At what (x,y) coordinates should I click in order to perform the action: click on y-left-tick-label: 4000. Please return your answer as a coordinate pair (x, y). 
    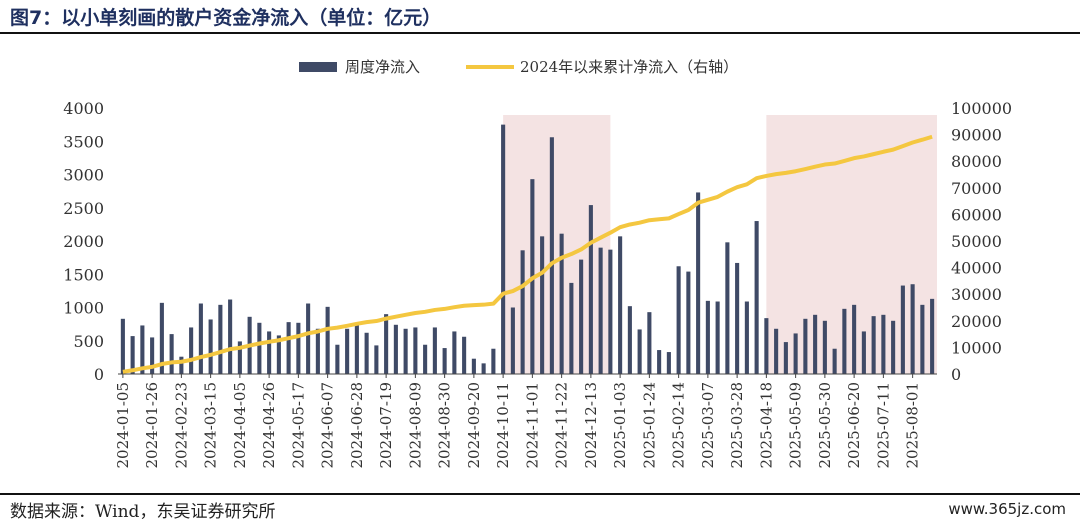
    Looking at the image, I should click on (83, 108).